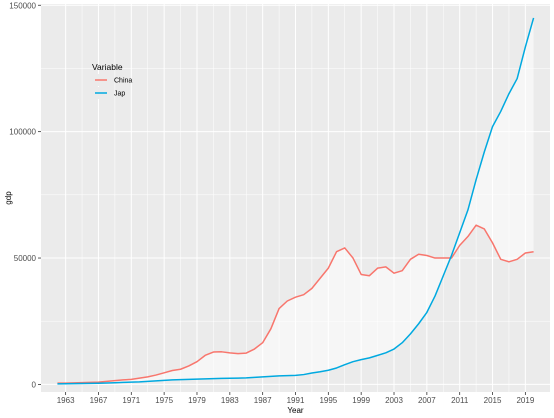  What do you see at coordinates (107, 67) in the screenshot?
I see `legend-title: Variable` at bounding box center [107, 67].